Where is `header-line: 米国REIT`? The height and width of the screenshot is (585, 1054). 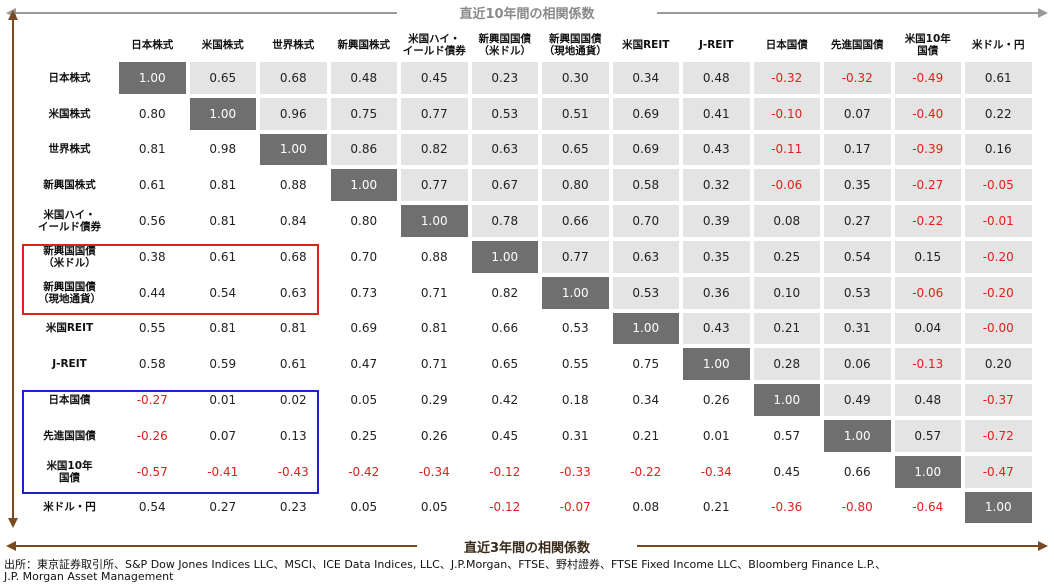 header-line: 米国REIT is located at coordinates (646, 45).